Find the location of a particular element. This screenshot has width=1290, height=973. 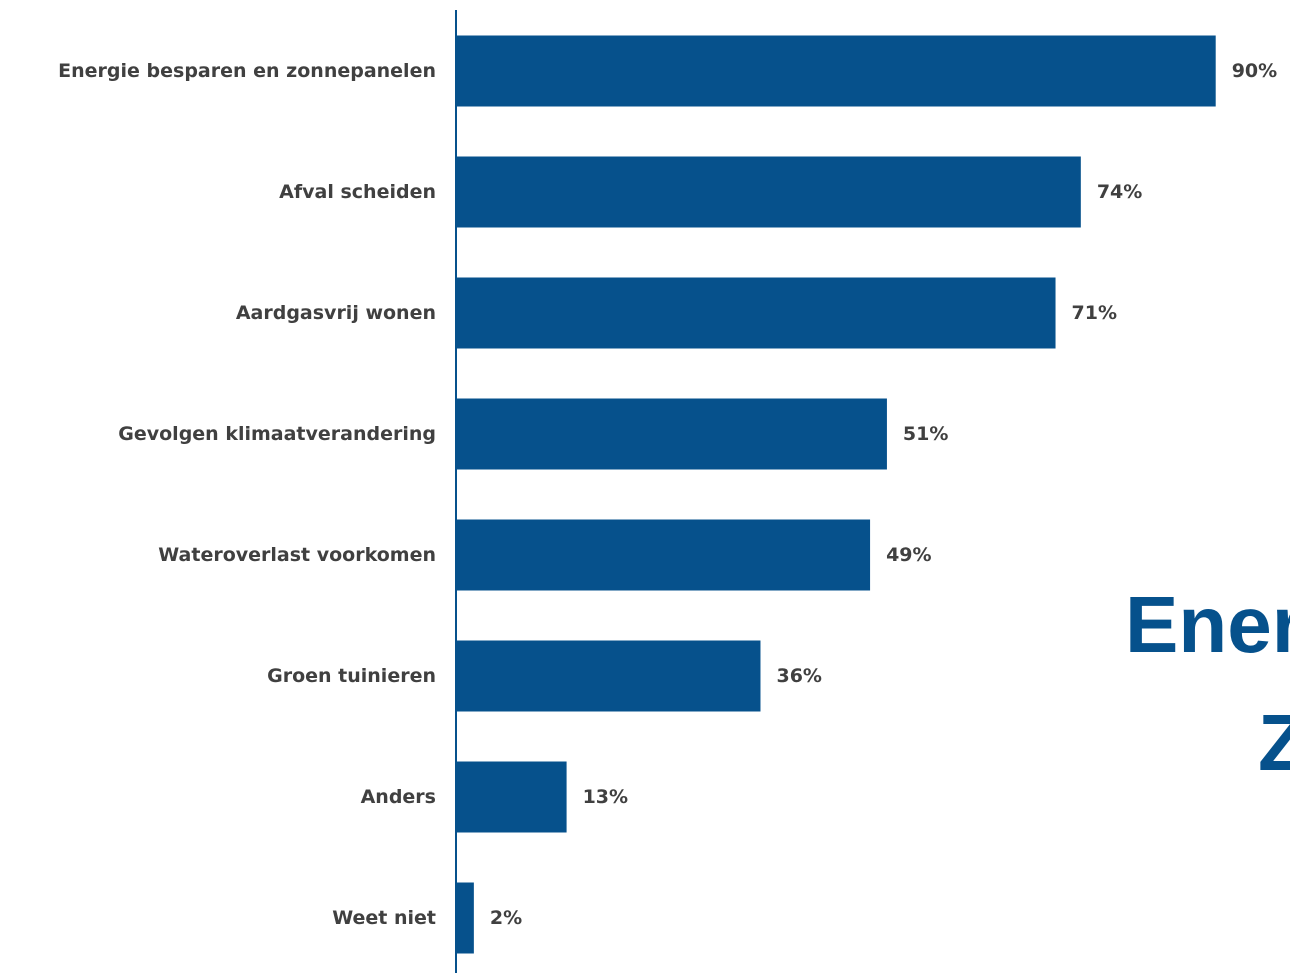

value-label-afval-scheiden: 74% is located at coordinates (1119, 192).